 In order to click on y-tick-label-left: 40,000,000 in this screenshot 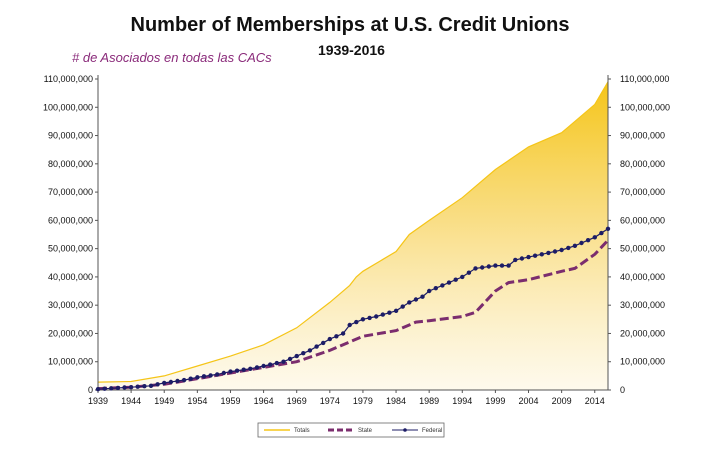, I will do `click(70, 277)`.